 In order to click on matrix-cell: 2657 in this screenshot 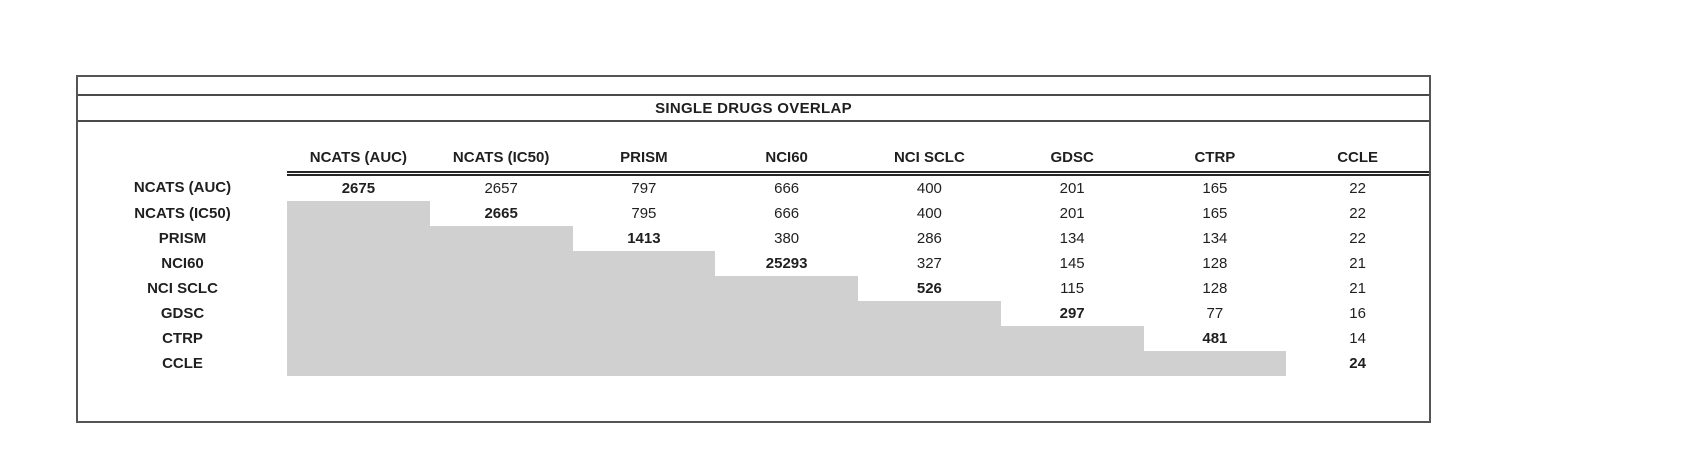, I will do `click(501, 188)`.